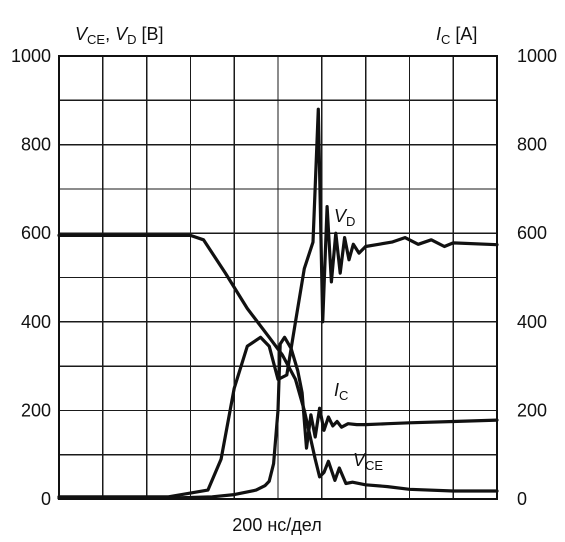 The image size is (565, 542). I want to click on y-tick-label: 0, so click(46, 499).